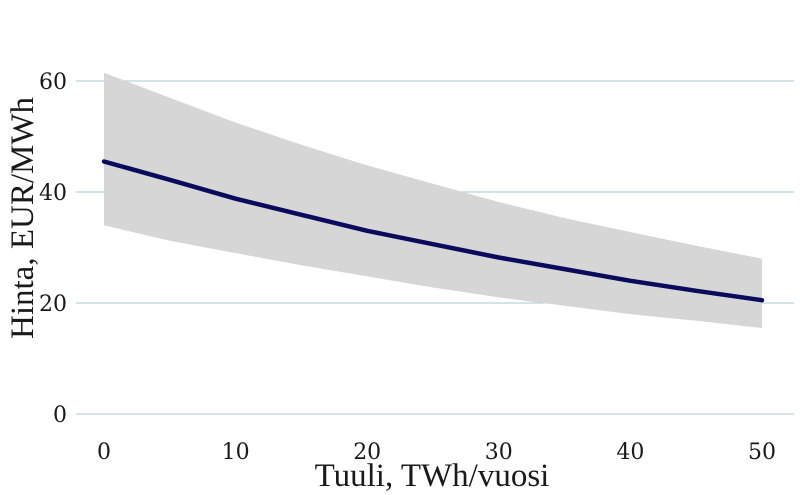  Describe the element at coordinates (436, 452) in the screenshot. I see `x-tick-labels: 0 10 20 30 40 50` at that location.